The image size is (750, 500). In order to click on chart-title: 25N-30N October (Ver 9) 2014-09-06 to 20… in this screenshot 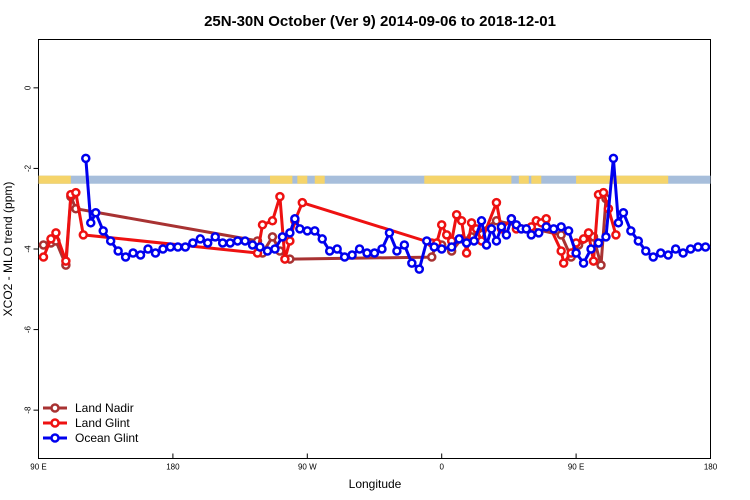, I will do `click(380, 21)`.